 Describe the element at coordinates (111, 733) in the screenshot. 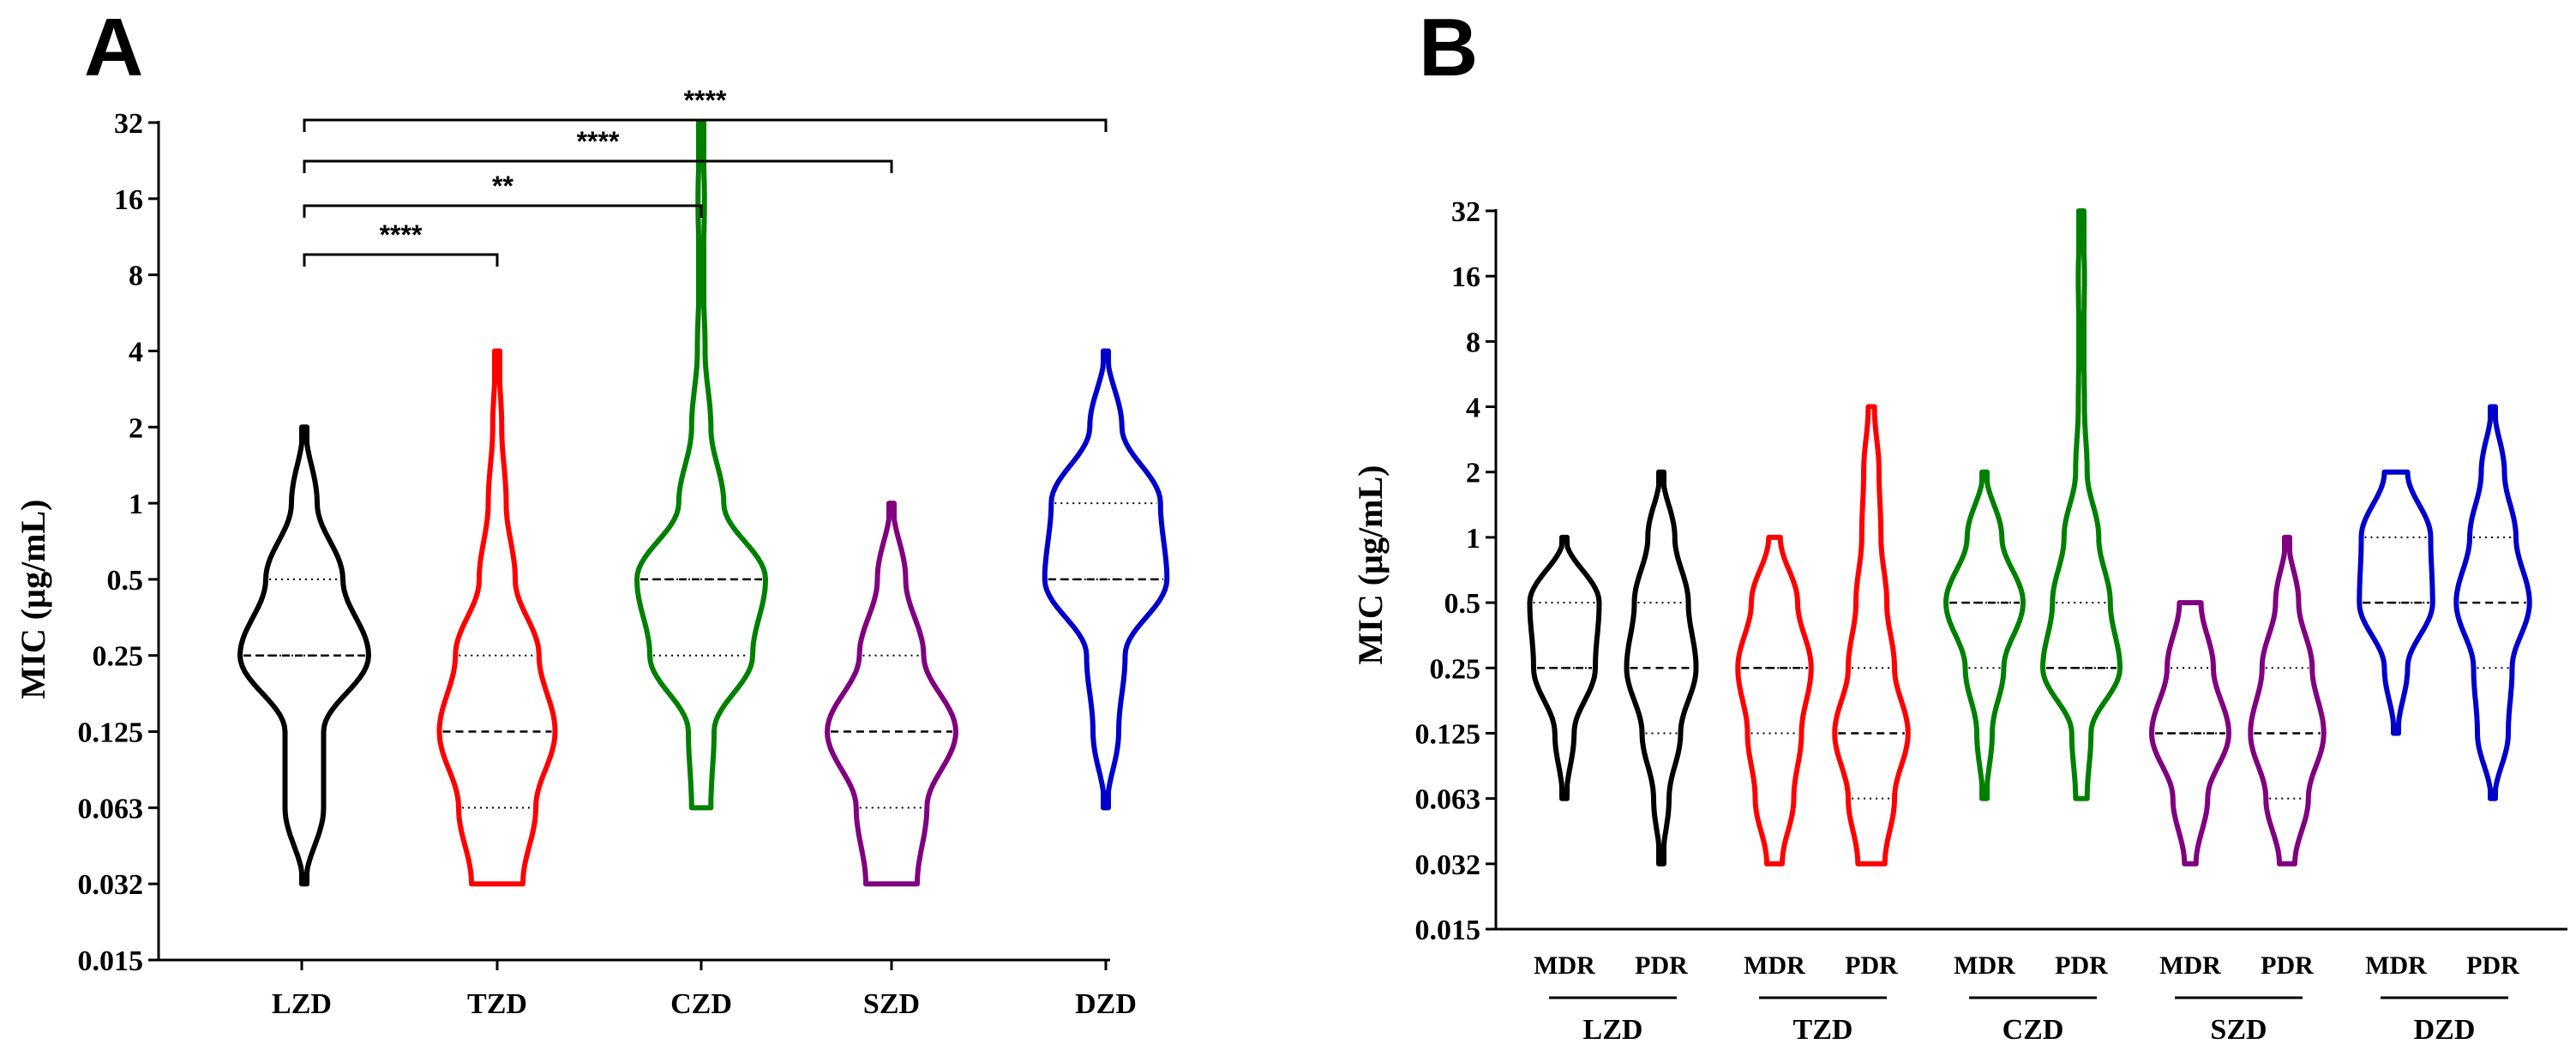

I see `panel-a-y-tick-label: 0.125` at that location.